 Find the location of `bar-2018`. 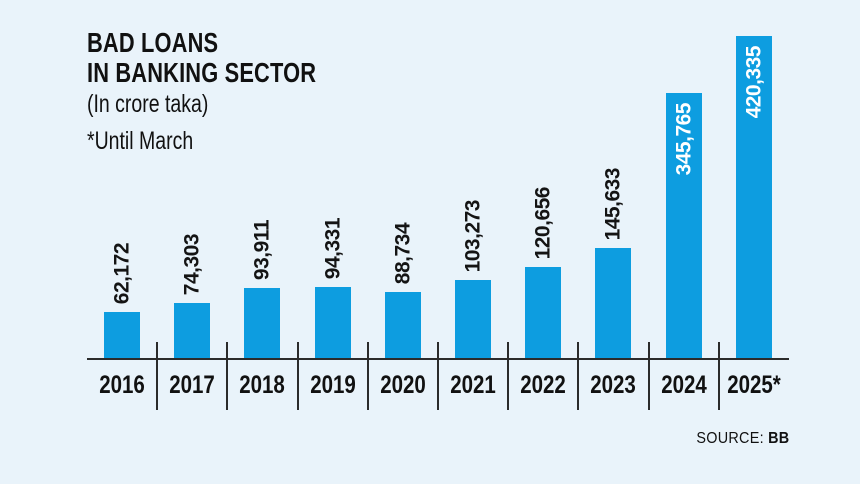

bar-2018 is located at coordinates (262, 324).